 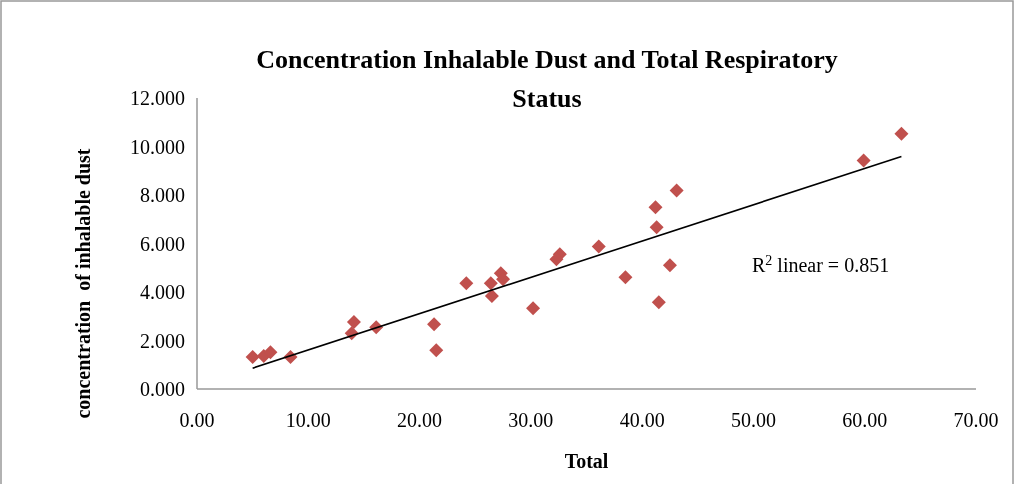 What do you see at coordinates (162, 195) in the screenshot?
I see `y-tick-label: 8.000` at bounding box center [162, 195].